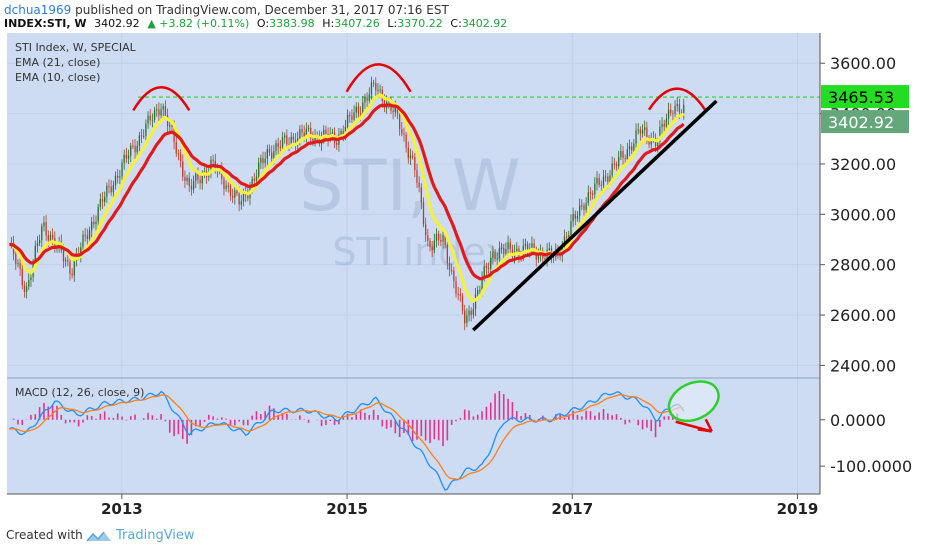 This screenshot has height=550, width=932. What do you see at coordinates (456, 23) in the screenshot?
I see `close-label: C:` at bounding box center [456, 23].